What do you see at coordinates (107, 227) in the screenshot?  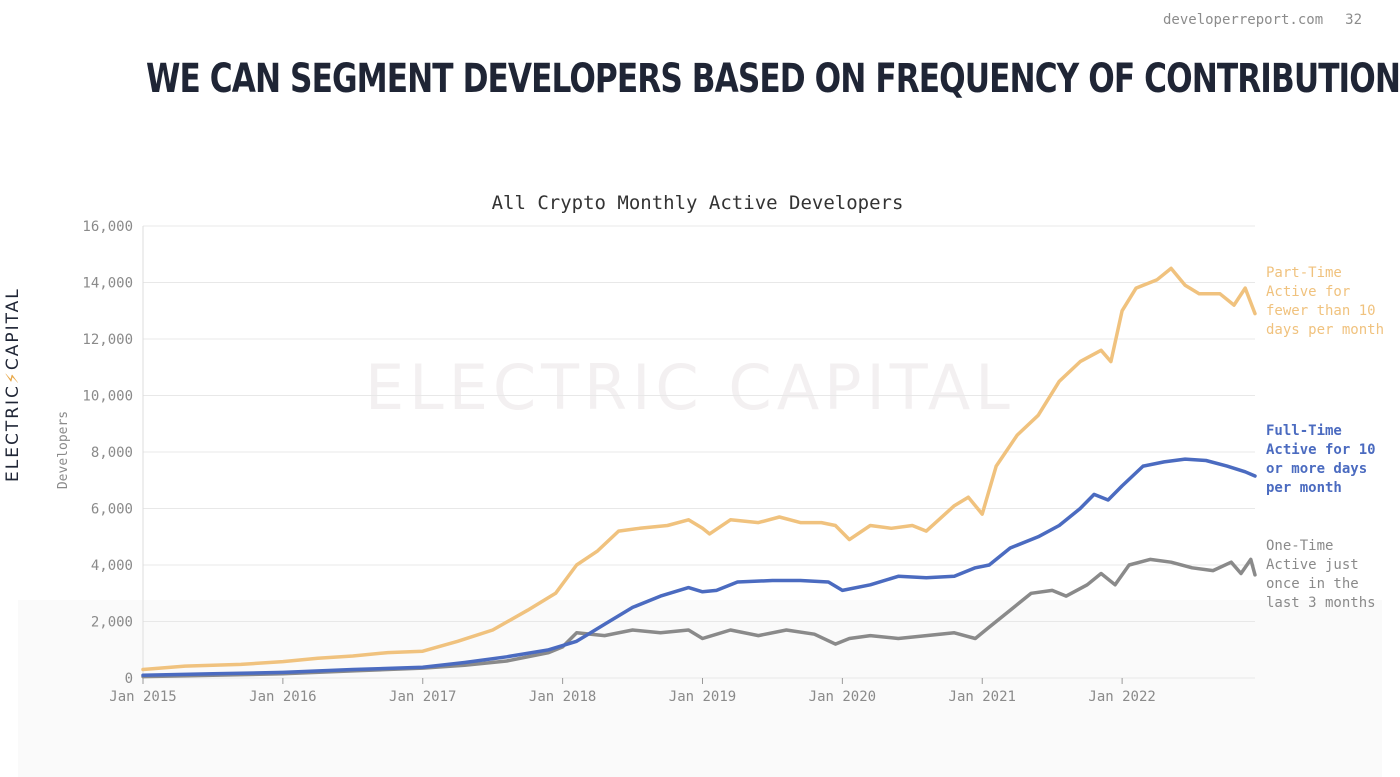 I see `y-tick-label: 16,000` at bounding box center [107, 227].